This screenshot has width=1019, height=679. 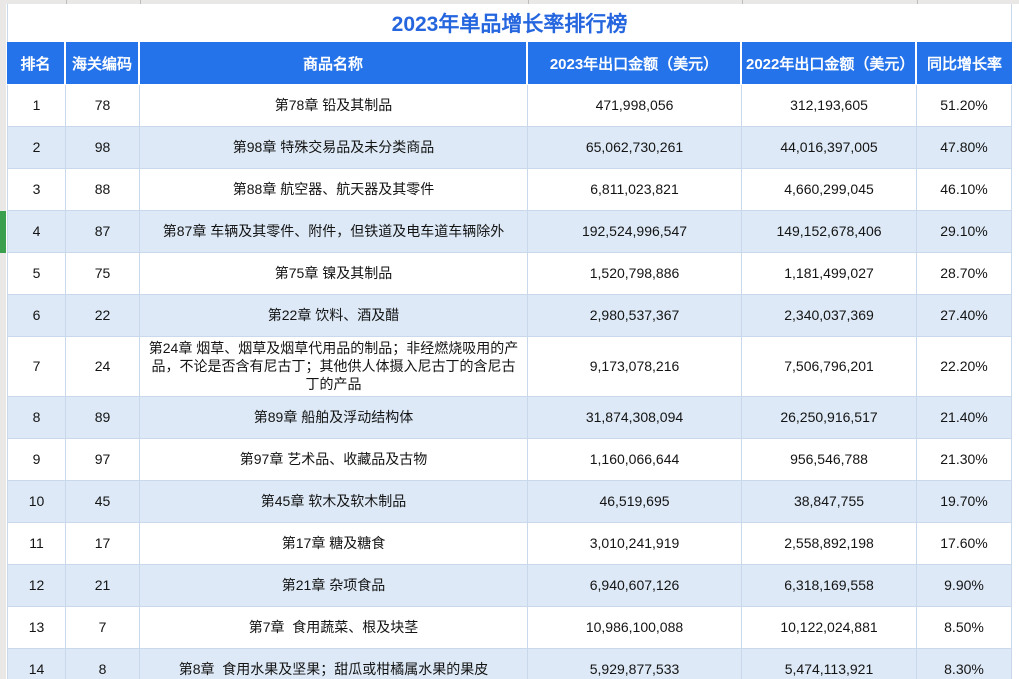 What do you see at coordinates (509, 23) in the screenshot?
I see `page-title: 2023年单品增长率排行榜` at bounding box center [509, 23].